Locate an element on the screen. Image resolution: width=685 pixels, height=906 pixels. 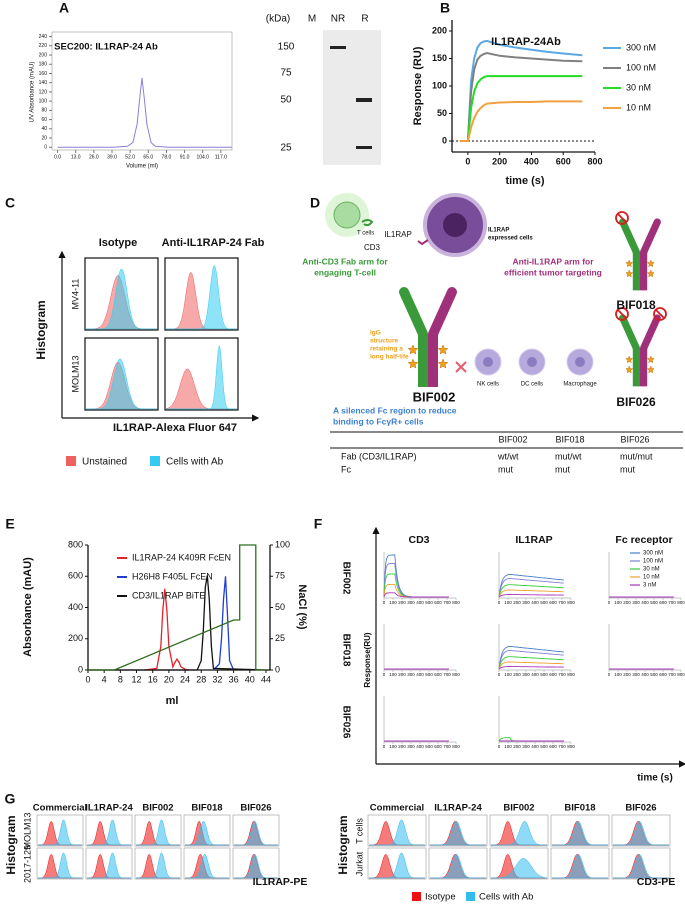
label: Anti-IL1RAP arm for is located at coordinates (553, 261).